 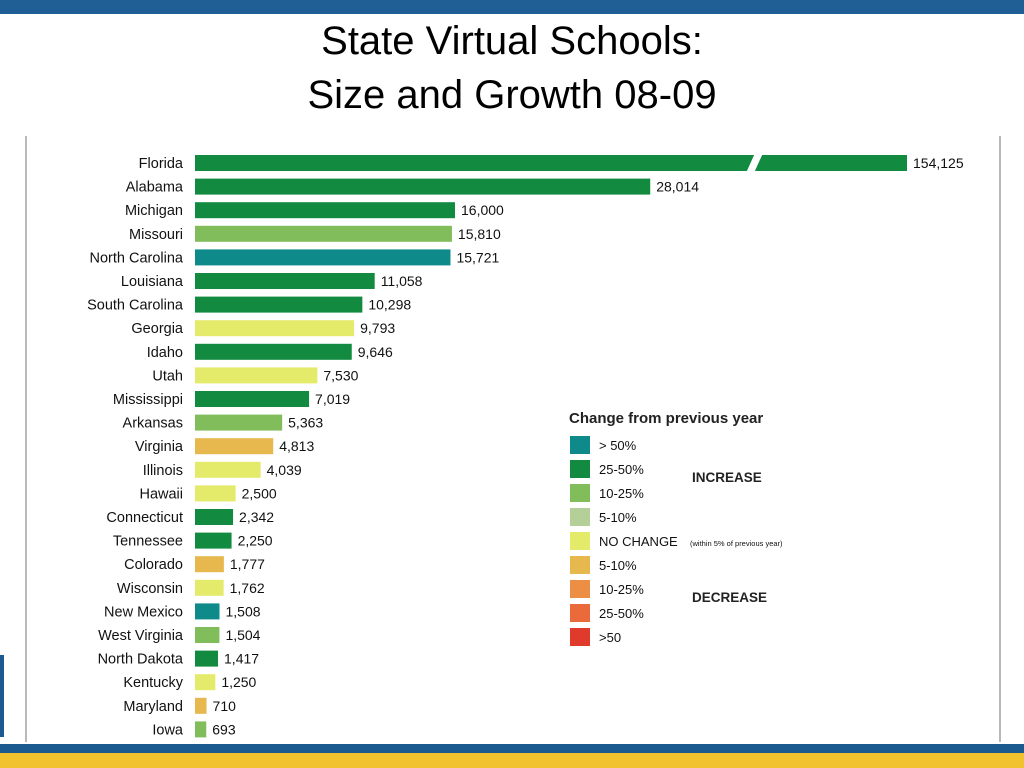 I want to click on bar-kentucky, so click(x=205, y=682).